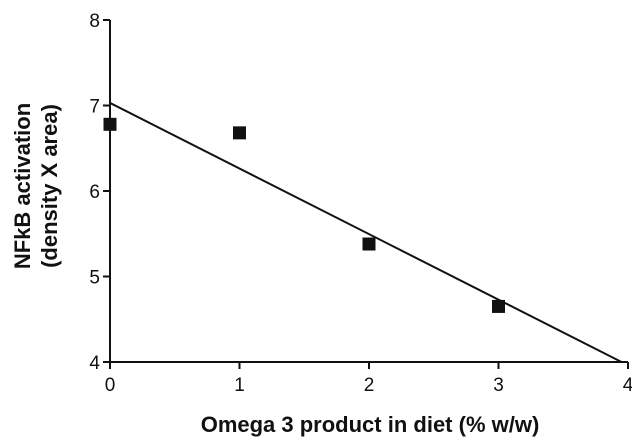 This screenshot has width=632, height=444. I want to click on x-tick-label: 0, so click(110, 385).